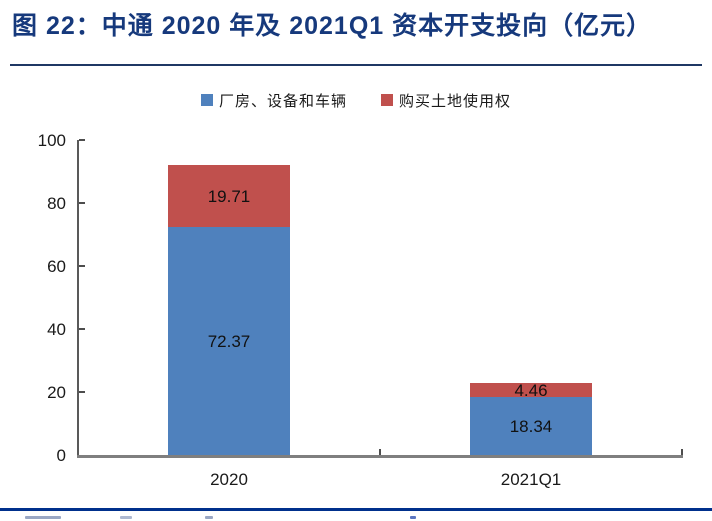  What do you see at coordinates (61, 455) in the screenshot?
I see `y-tick-label: 0` at bounding box center [61, 455].